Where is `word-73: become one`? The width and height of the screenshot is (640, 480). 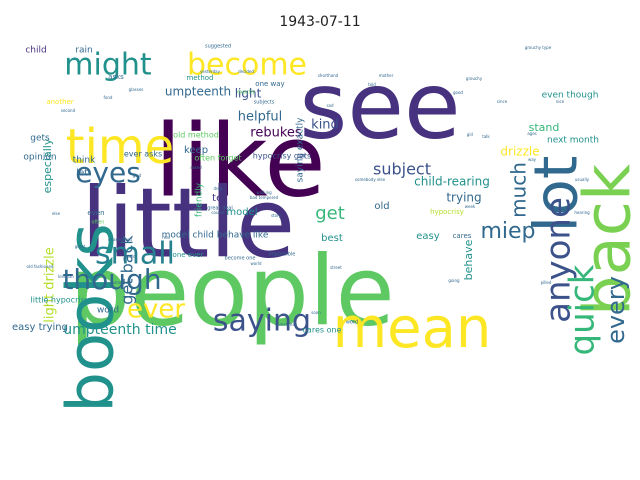
word-73: become one is located at coordinates (240, 259).